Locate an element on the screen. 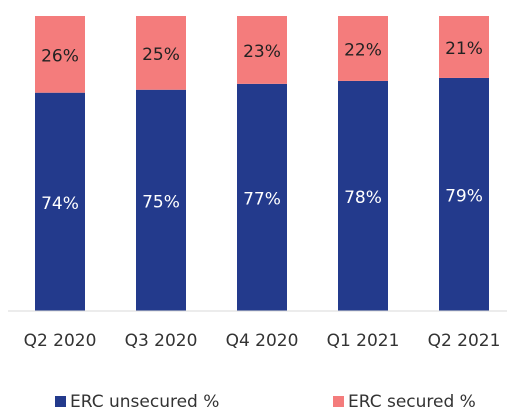 The image size is (507, 411). value-label: 23% is located at coordinates (262, 52).